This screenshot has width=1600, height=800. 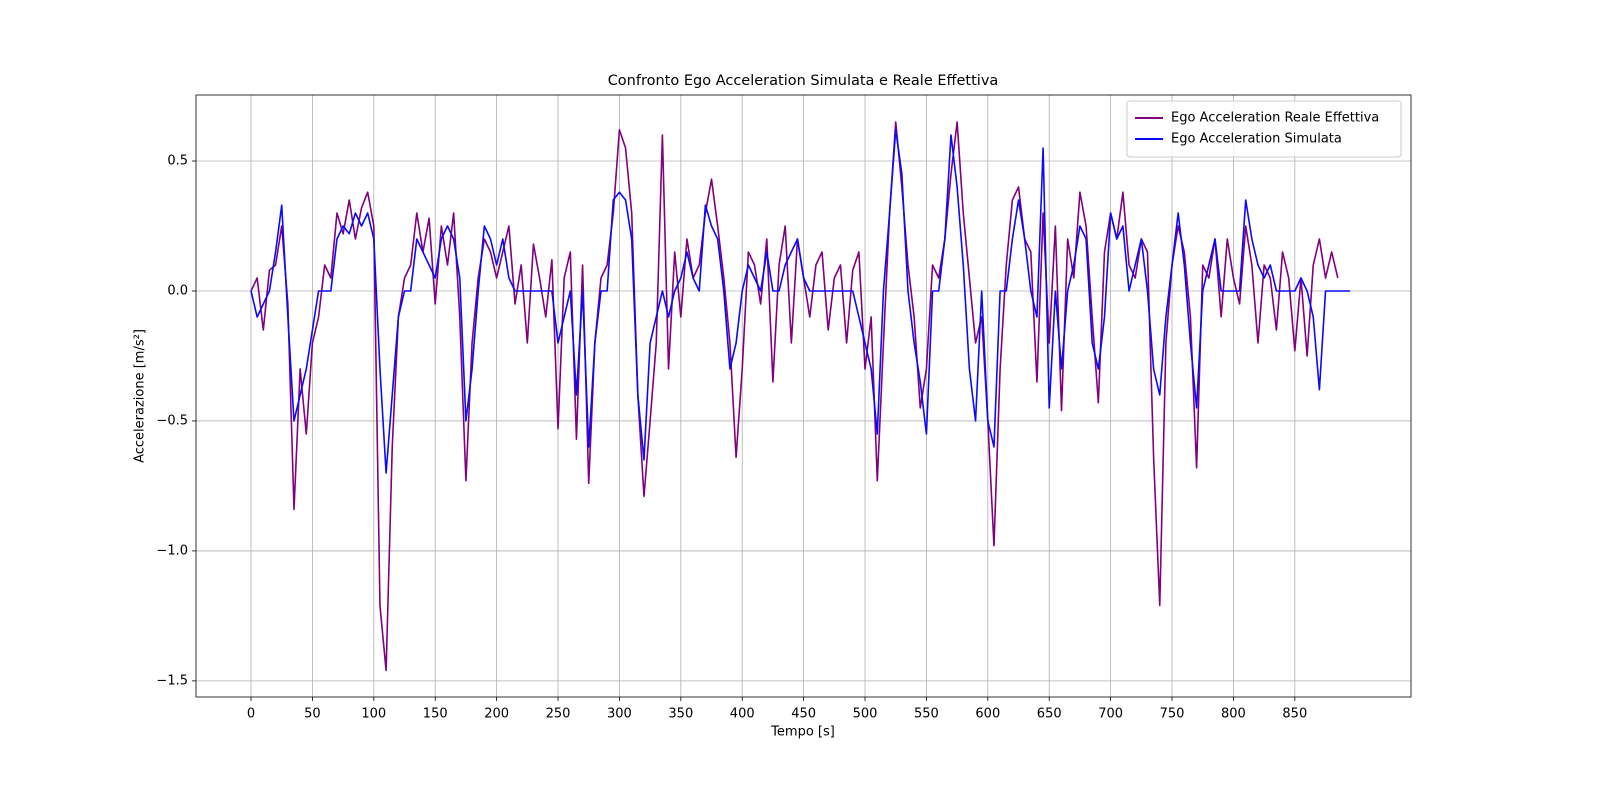 I want to click on x-tick-label: 400, so click(x=742, y=714).